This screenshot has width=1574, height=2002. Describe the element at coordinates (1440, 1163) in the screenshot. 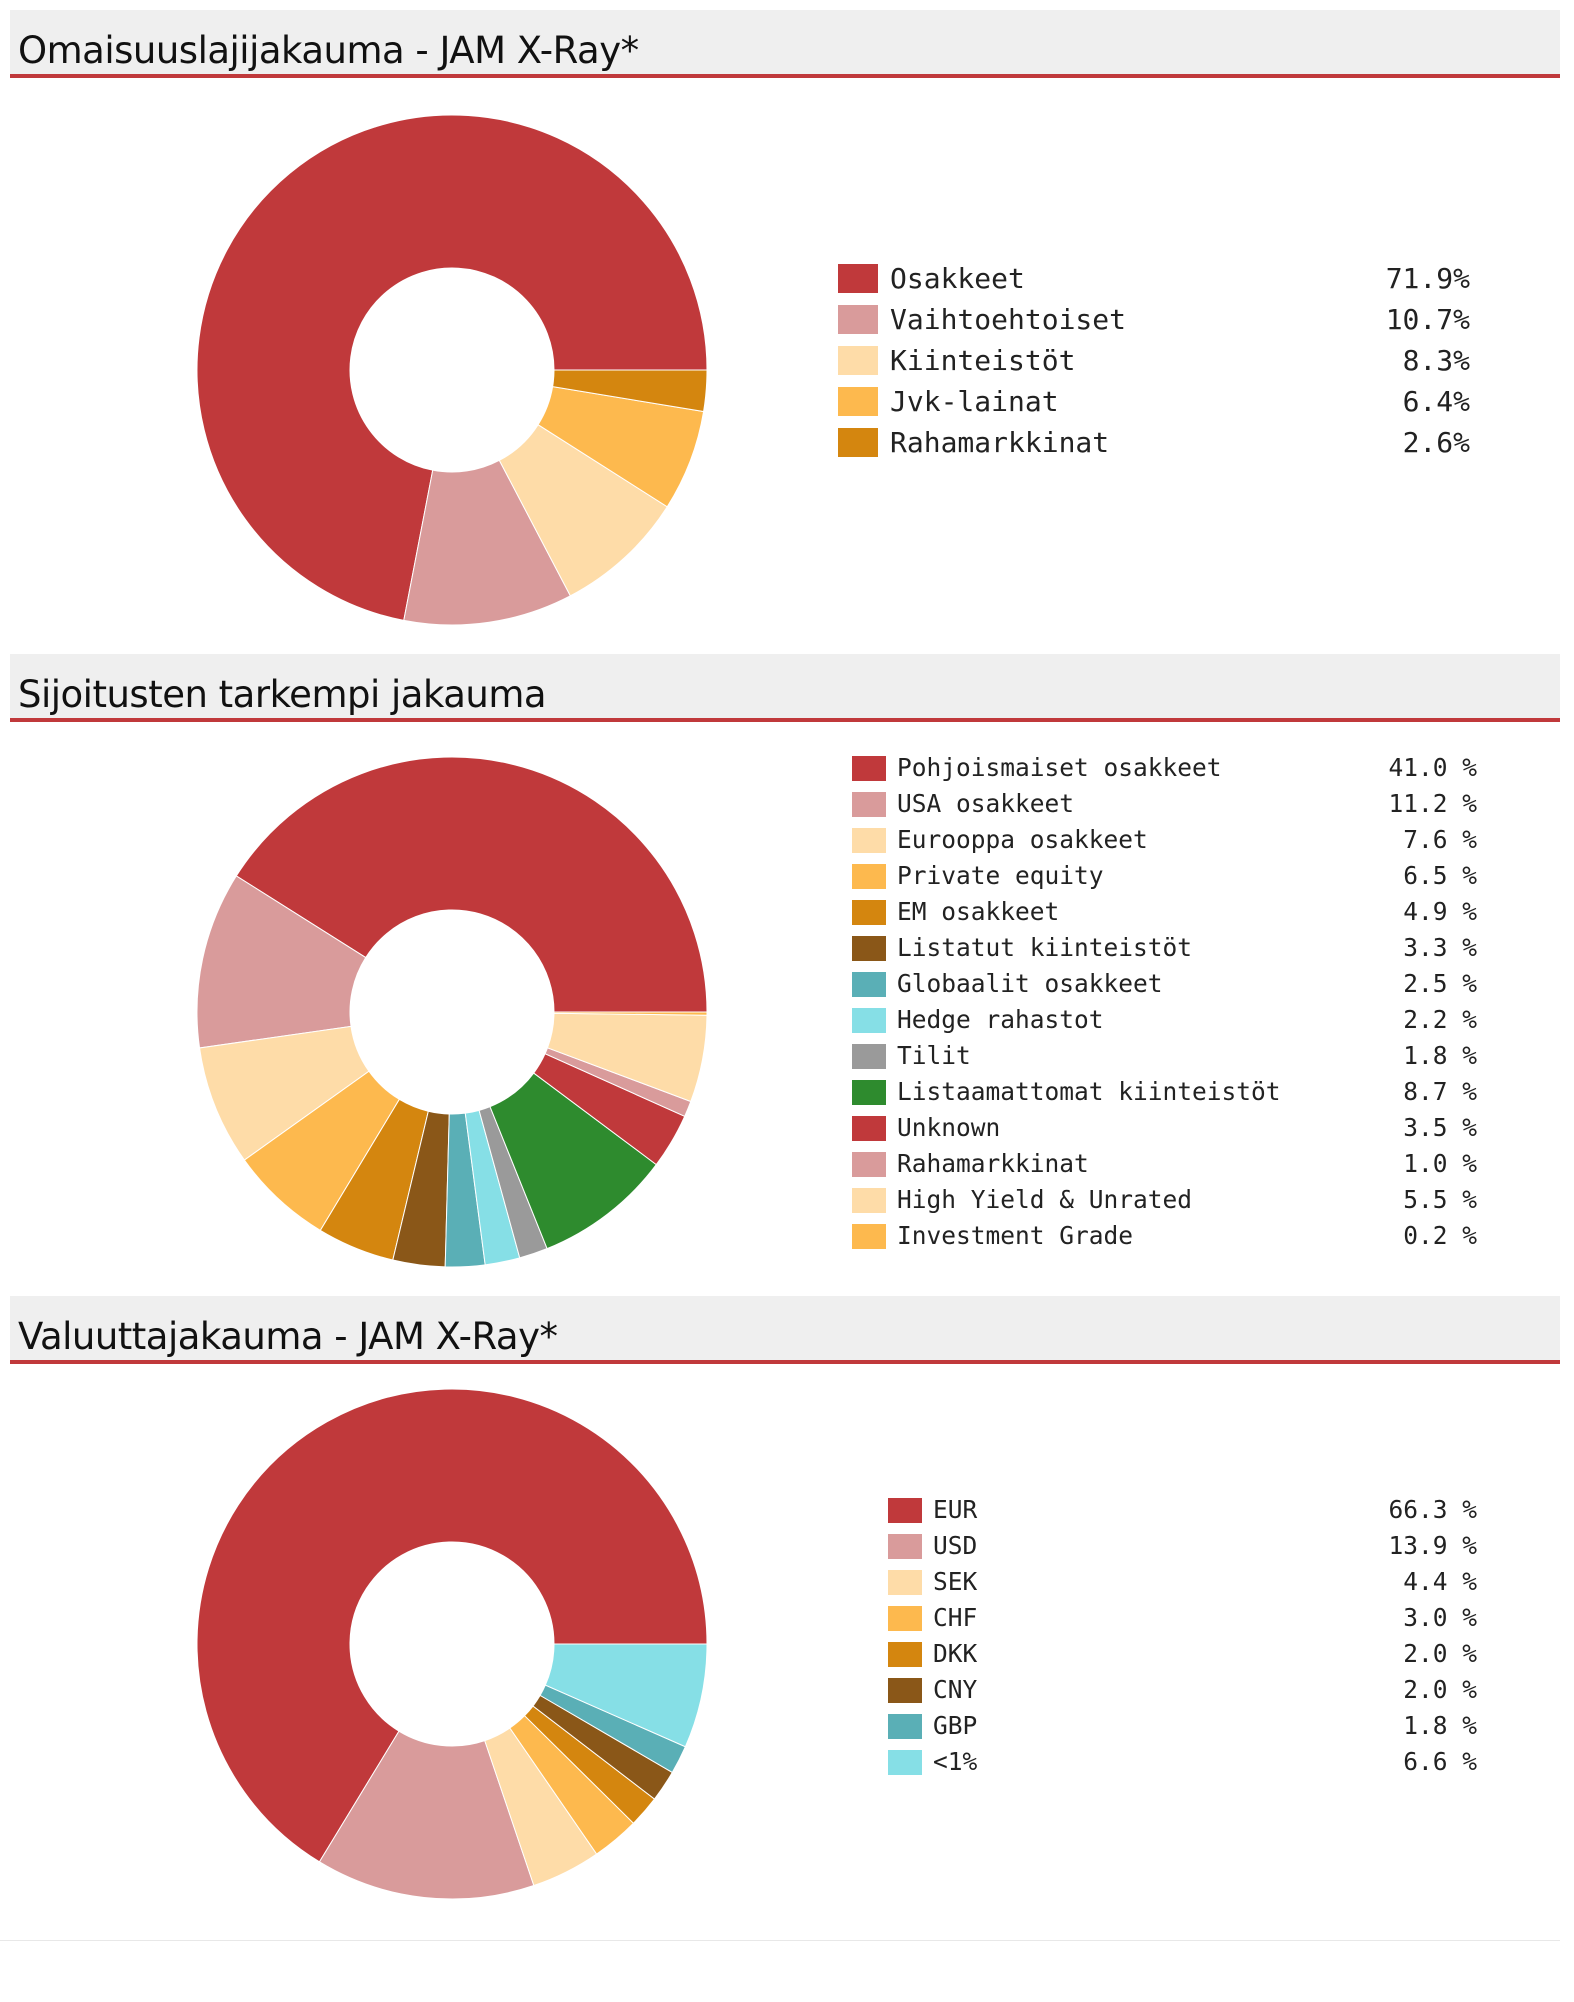

I see `legend-value: 1.0 %` at that location.